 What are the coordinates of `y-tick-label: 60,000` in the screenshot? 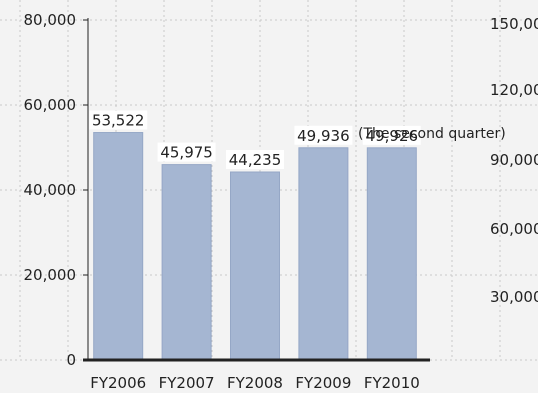 It's located at (50, 105).